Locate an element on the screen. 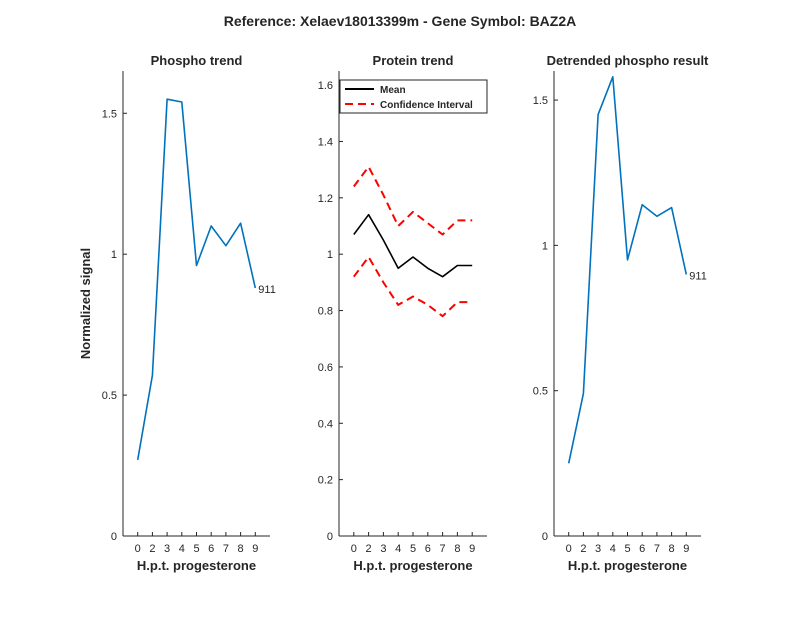 This screenshot has width=800, height=618. y-tick-label: 0.4 is located at coordinates (325, 424).